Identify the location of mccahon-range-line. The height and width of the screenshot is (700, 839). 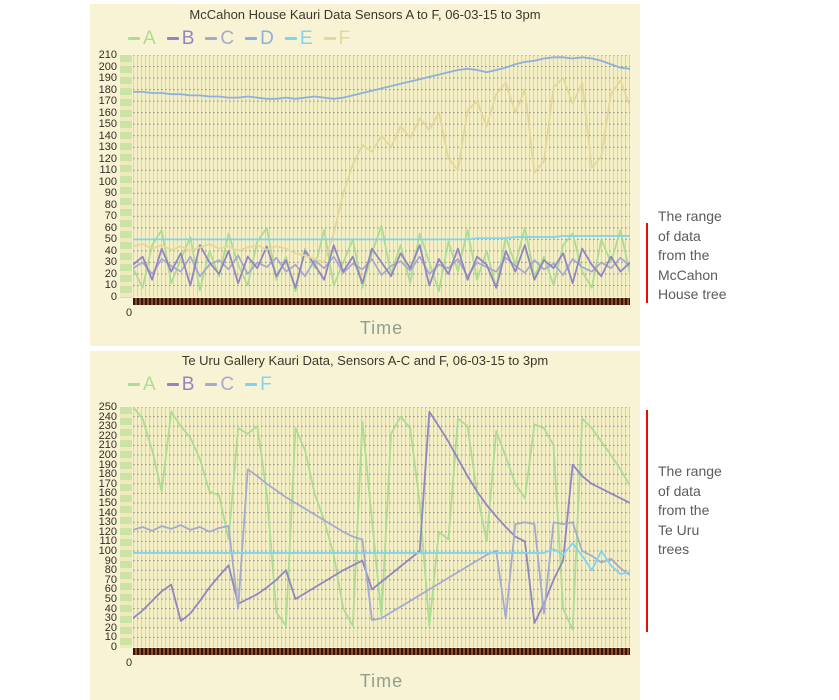
(647, 263).